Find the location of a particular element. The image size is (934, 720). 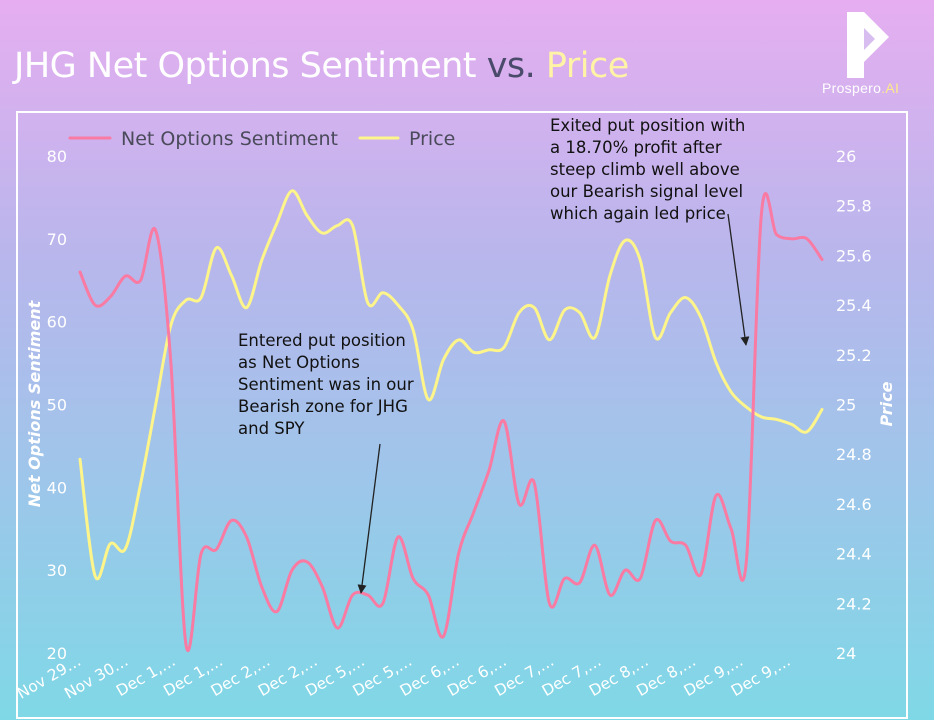

annotation-entry-line: Sentiment was in our is located at coordinates (326, 384).